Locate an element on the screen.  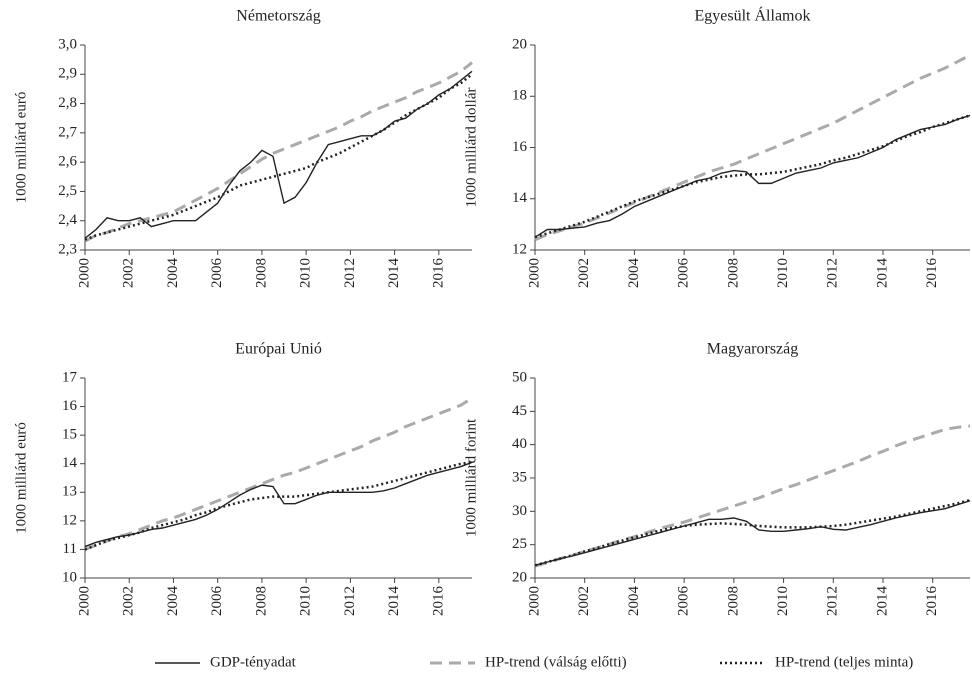
legend-label: HP-trend (válság előtti) is located at coordinates (556, 662).